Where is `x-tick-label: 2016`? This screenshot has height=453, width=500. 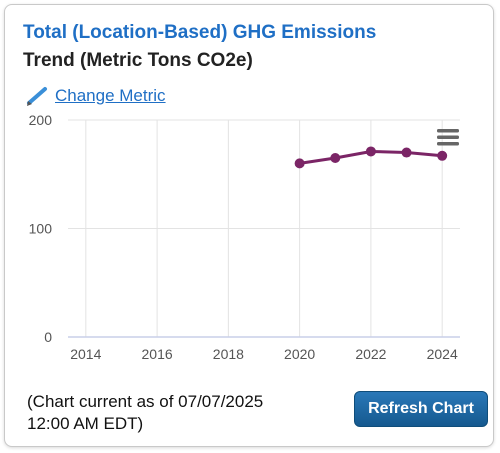 x-tick-label: 2016 is located at coordinates (157, 354).